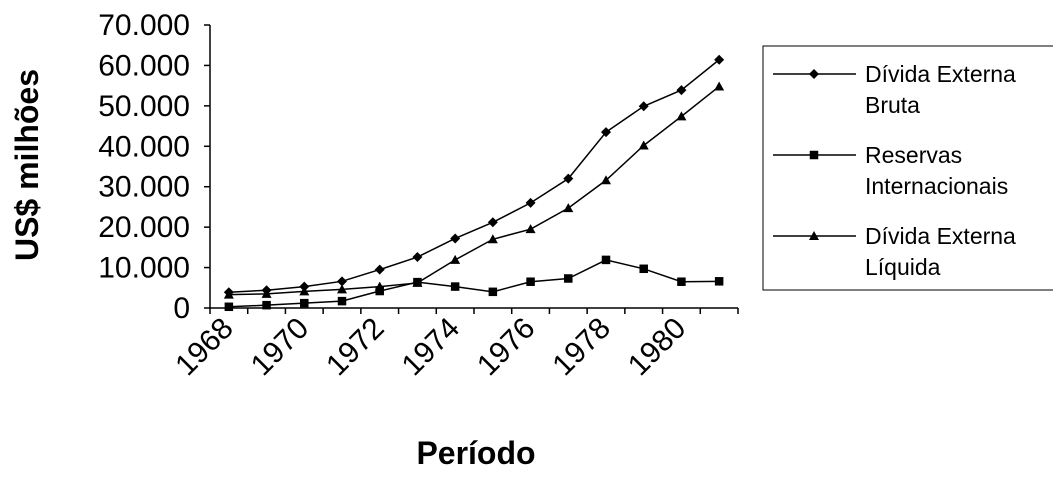 This screenshot has height=477, width=1053. Describe the element at coordinates (913, 155) in the screenshot. I see `legend-label-2-line-1: Reservas` at that location.